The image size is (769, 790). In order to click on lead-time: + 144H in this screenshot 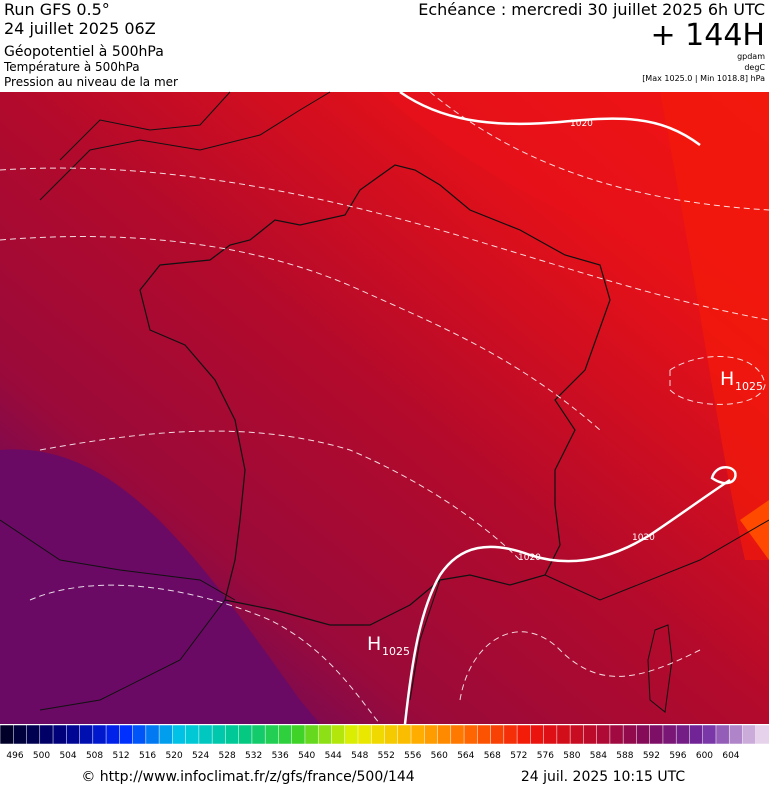, I will do `click(708, 35)`.